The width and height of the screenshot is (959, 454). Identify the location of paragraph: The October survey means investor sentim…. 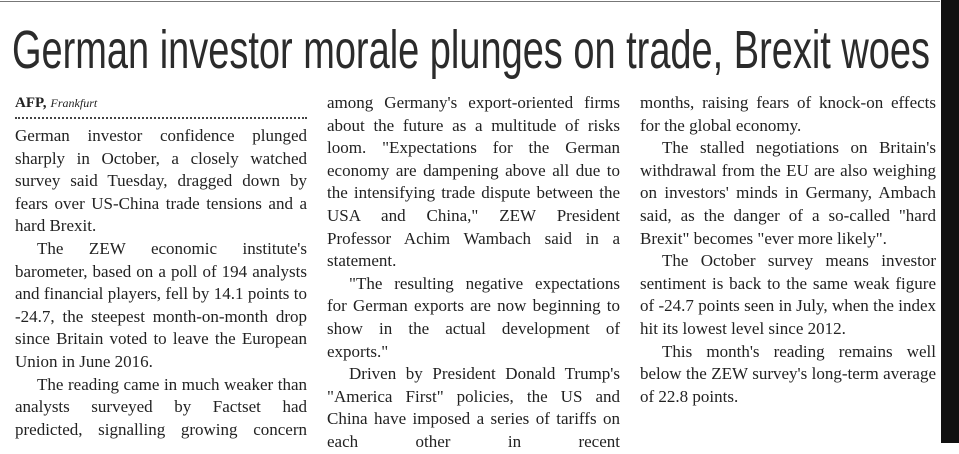
(788, 294).